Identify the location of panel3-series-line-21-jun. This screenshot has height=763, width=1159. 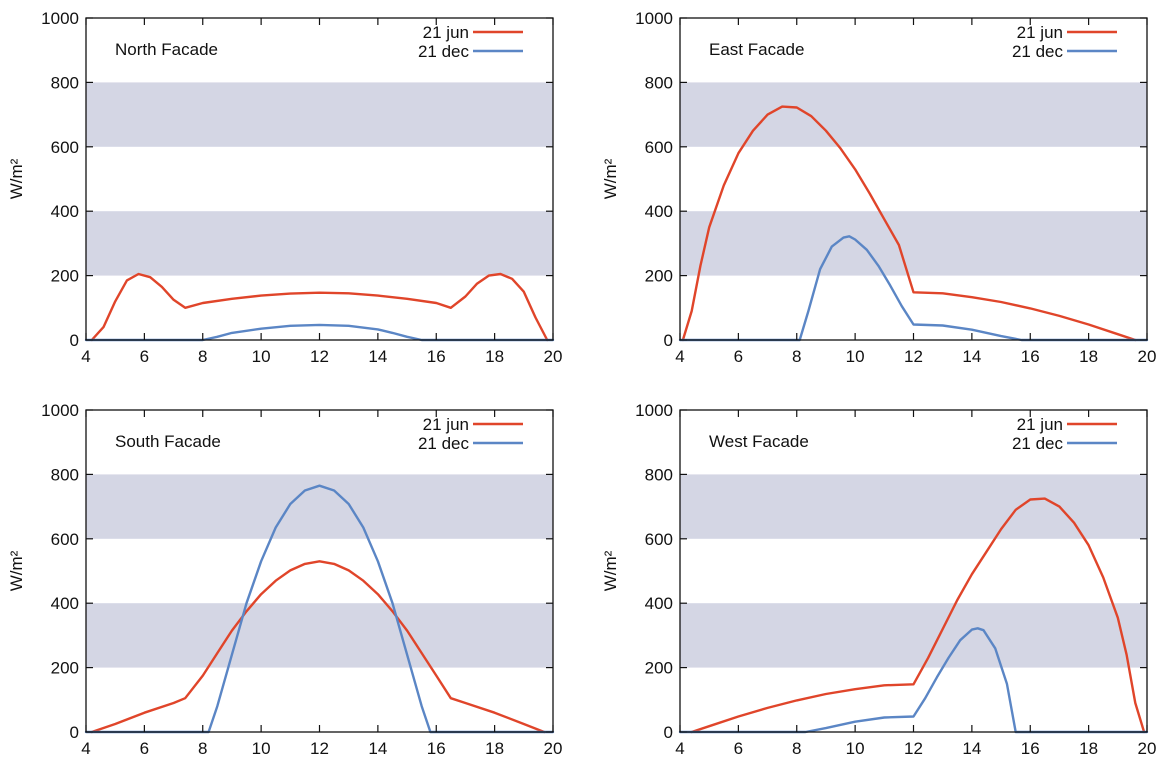
(318, 647).